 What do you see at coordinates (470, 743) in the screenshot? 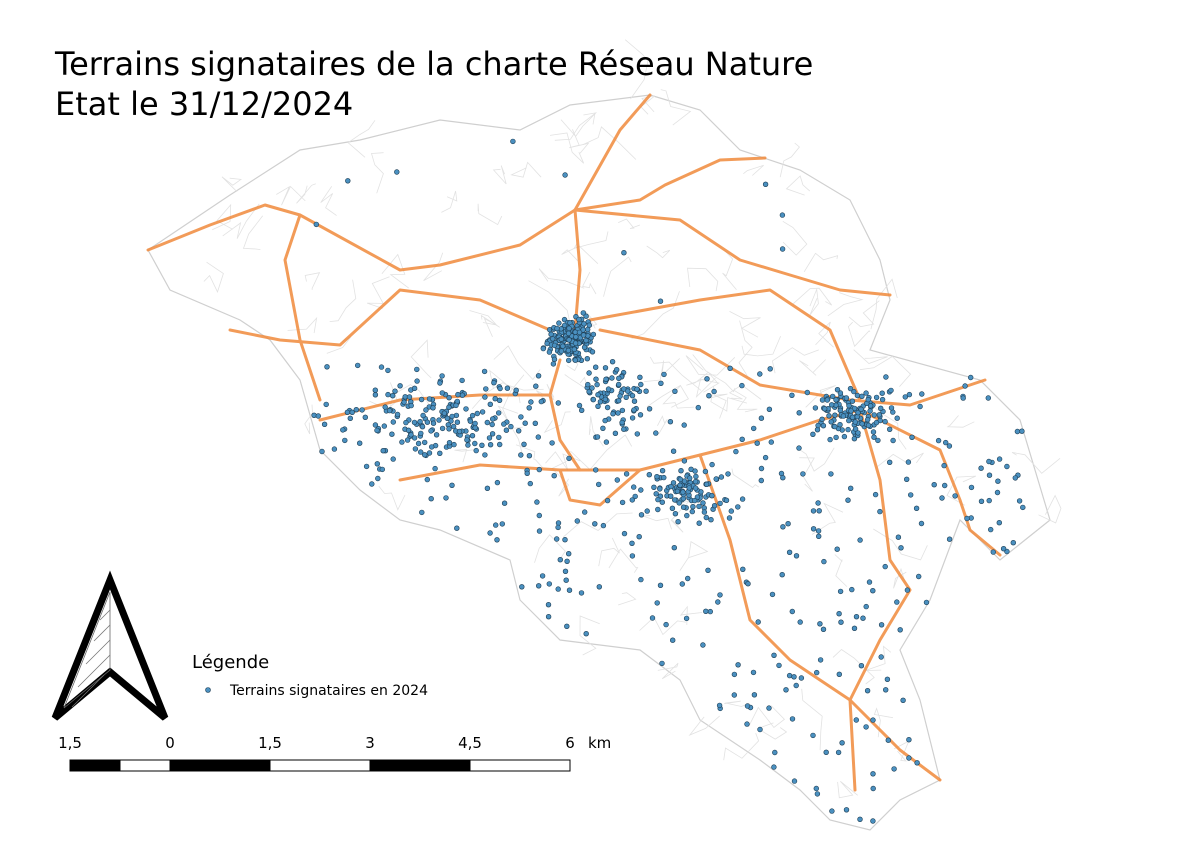
I see `scale-label: 4,5` at bounding box center [470, 743].